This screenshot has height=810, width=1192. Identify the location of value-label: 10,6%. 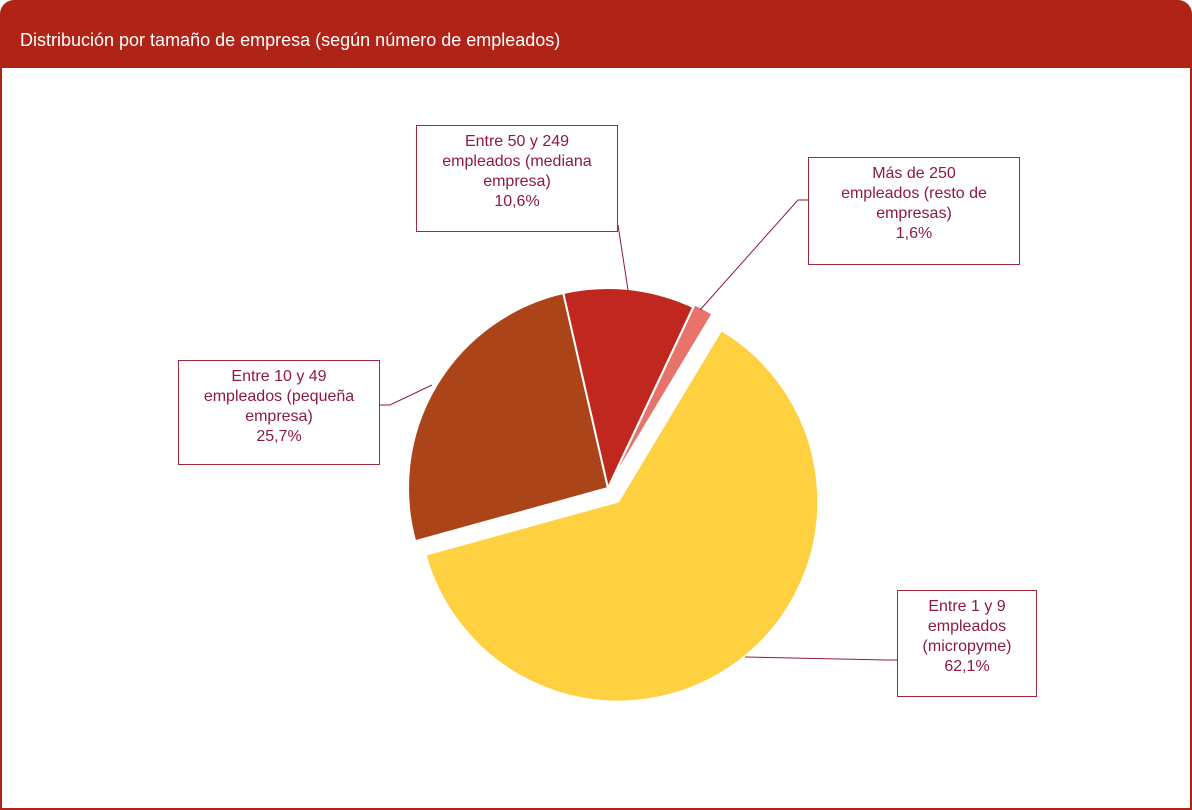
(517, 201).